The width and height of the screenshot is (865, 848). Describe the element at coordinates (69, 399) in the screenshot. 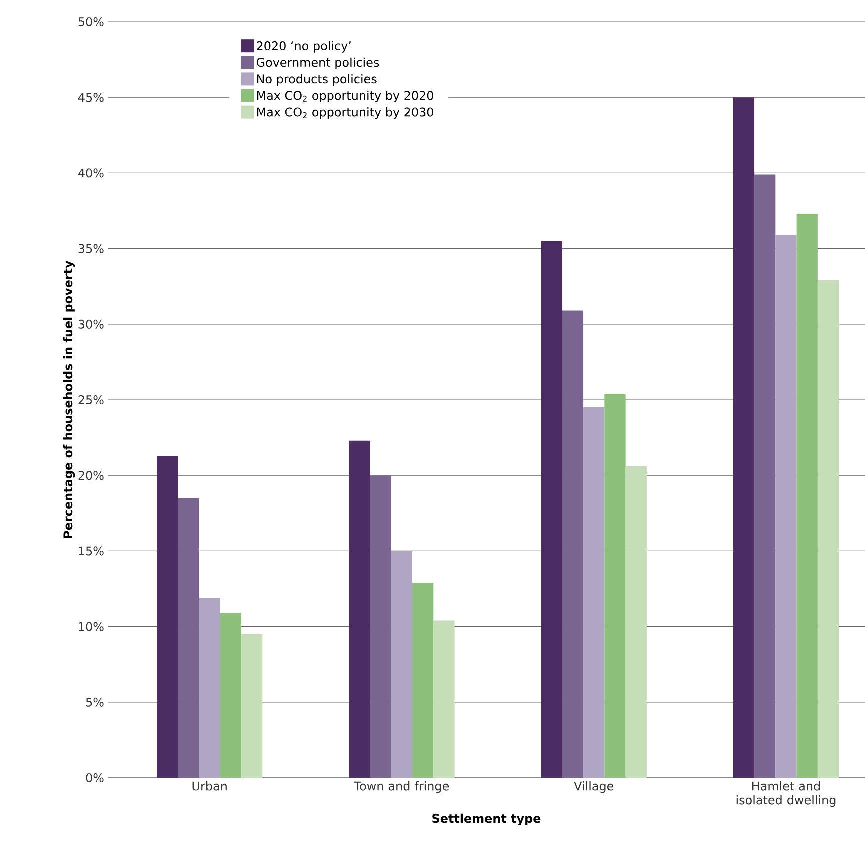

I see `y-axis-title: Percentage of households in fuel poverty` at that location.